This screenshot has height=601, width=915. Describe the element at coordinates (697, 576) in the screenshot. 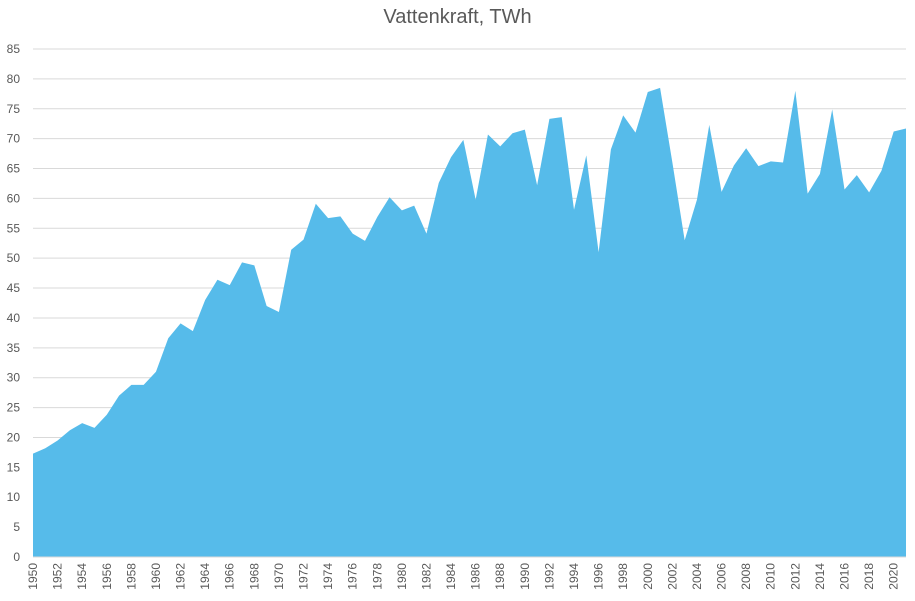

I see `x-tick-label: 2004` at that location.